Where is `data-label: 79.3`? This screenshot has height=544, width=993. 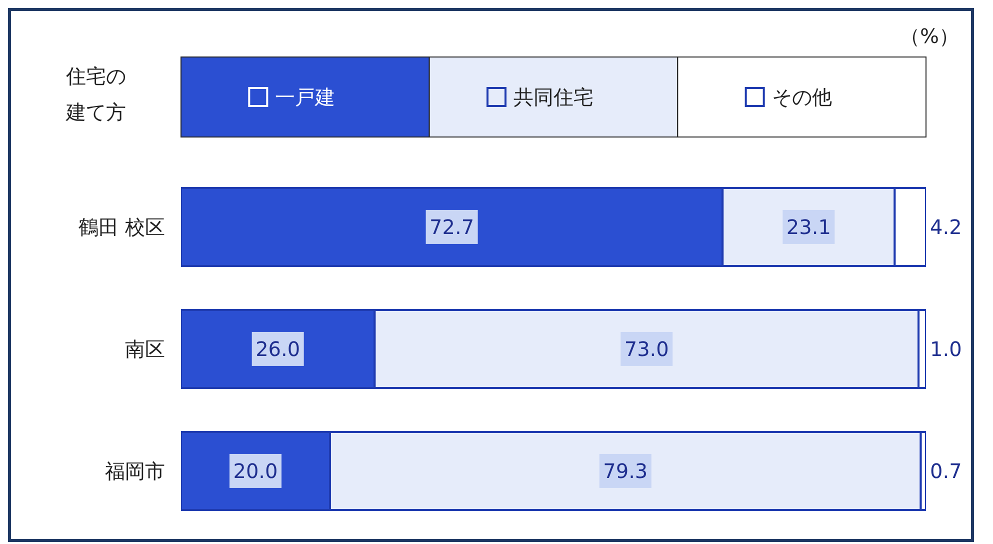 data-label: 79.3 is located at coordinates (625, 470).